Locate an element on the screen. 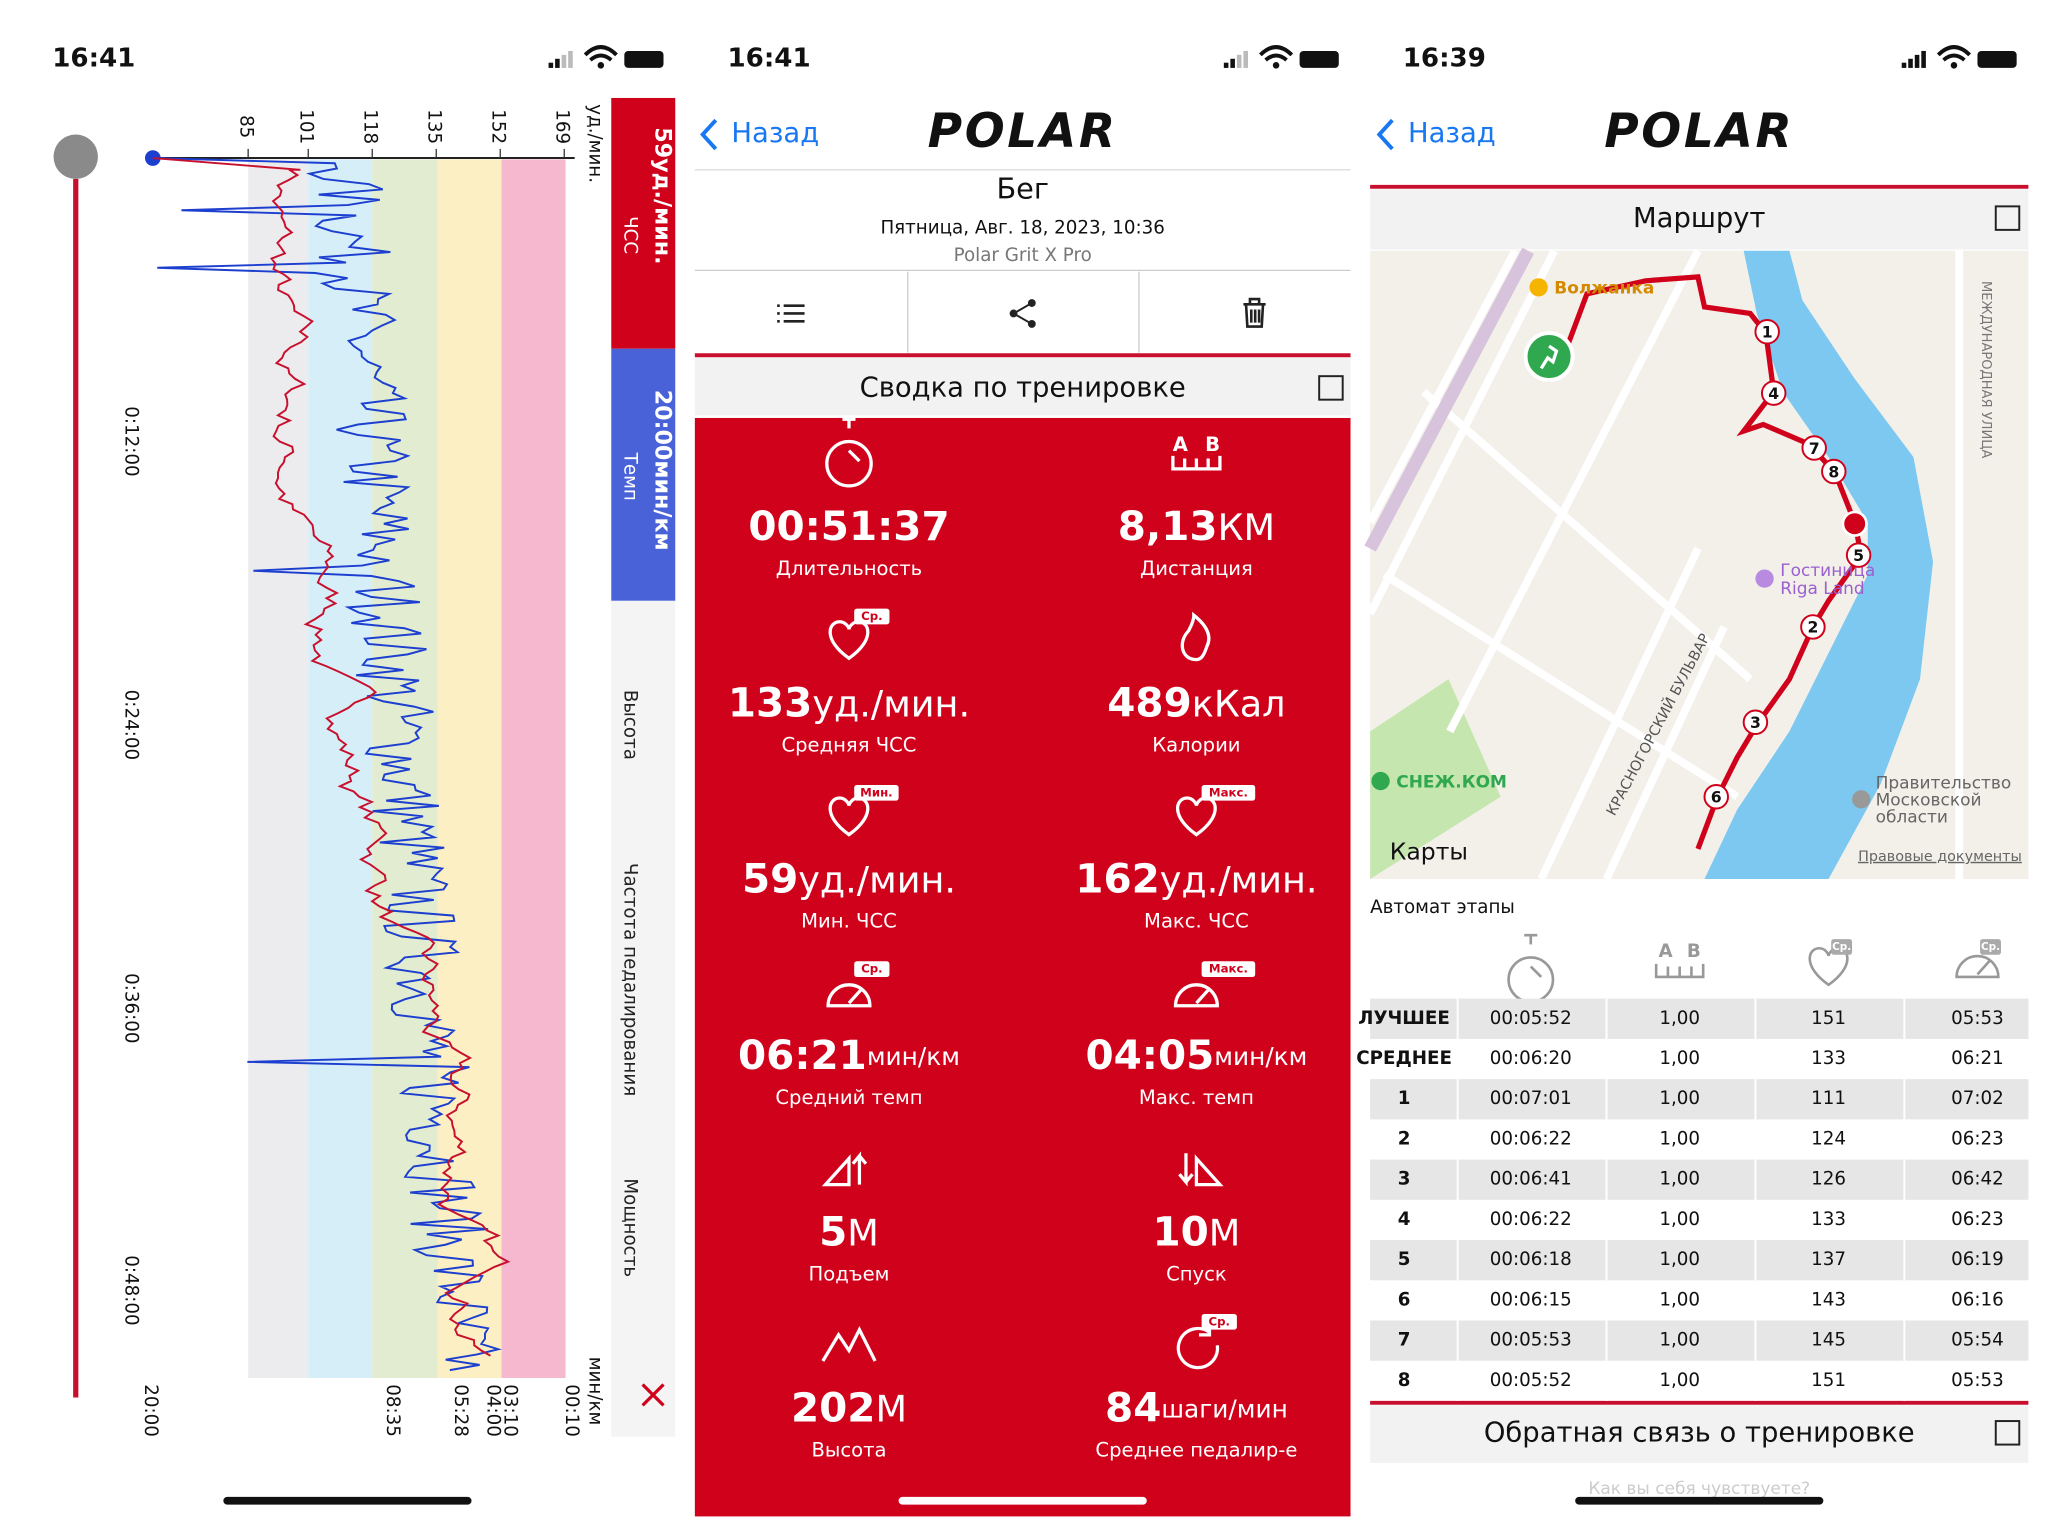 Image resolution: width=2048 pixels, height=1536 pixels. lap-marker-label: 4 is located at coordinates (1773, 393).